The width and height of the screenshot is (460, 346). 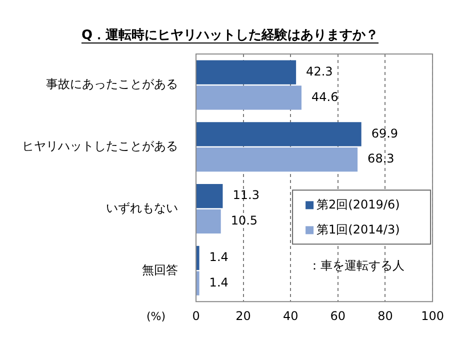 What do you see at coordinates (100, 145) in the screenshot?
I see `y-tick-label: ヒヤリハットしたことがある` at bounding box center [100, 145].